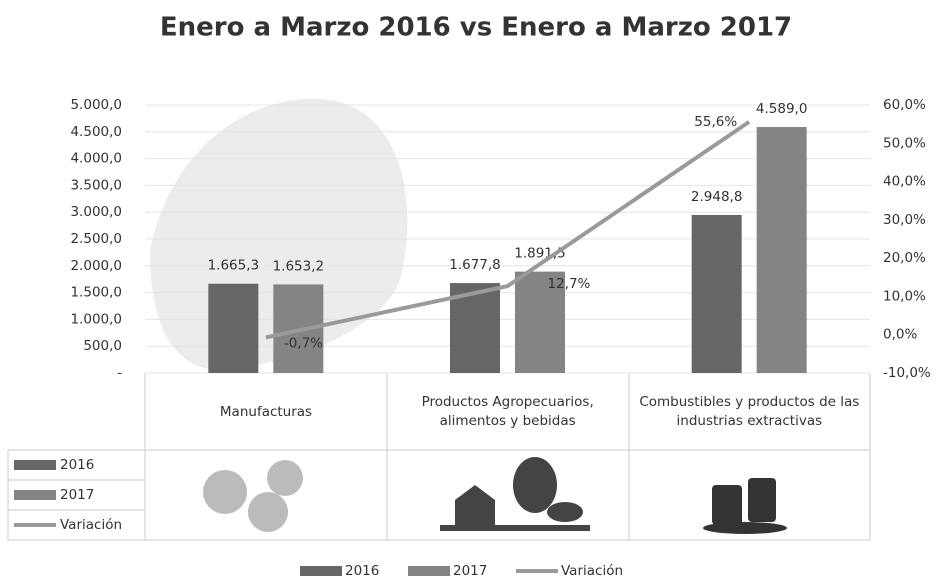 This screenshot has height=578, width=944. I want to click on y2-tick-label: 40,0%, so click(904, 182).